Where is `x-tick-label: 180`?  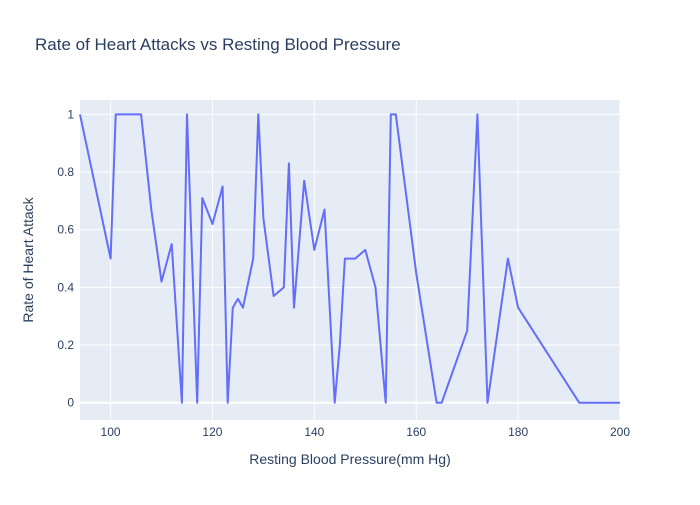 x-tick-label: 180 is located at coordinates (518, 432).